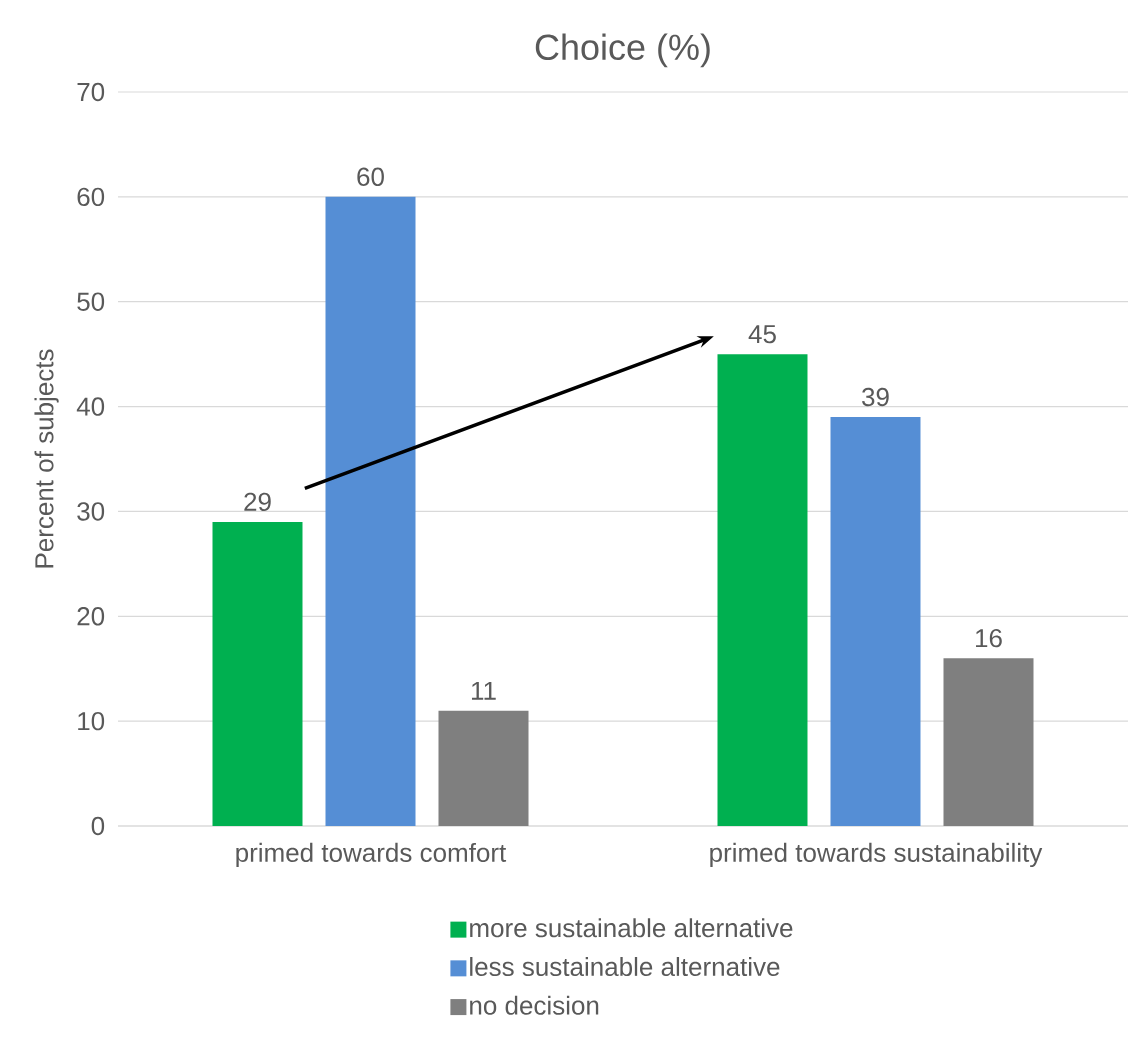 This screenshot has height=1050, width=1129. Describe the element at coordinates (91, 616) in the screenshot. I see `y-tick-label: 20` at that location.